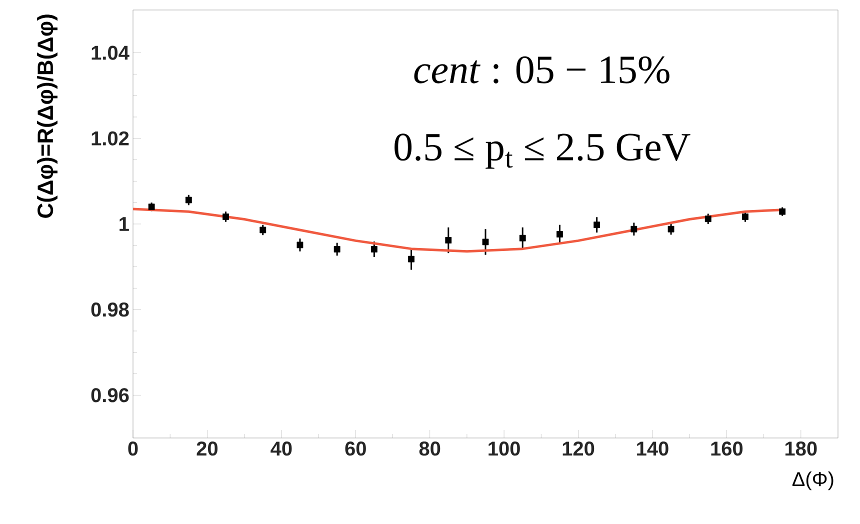  I want to click on x-tick-label: 120, so click(578, 449).